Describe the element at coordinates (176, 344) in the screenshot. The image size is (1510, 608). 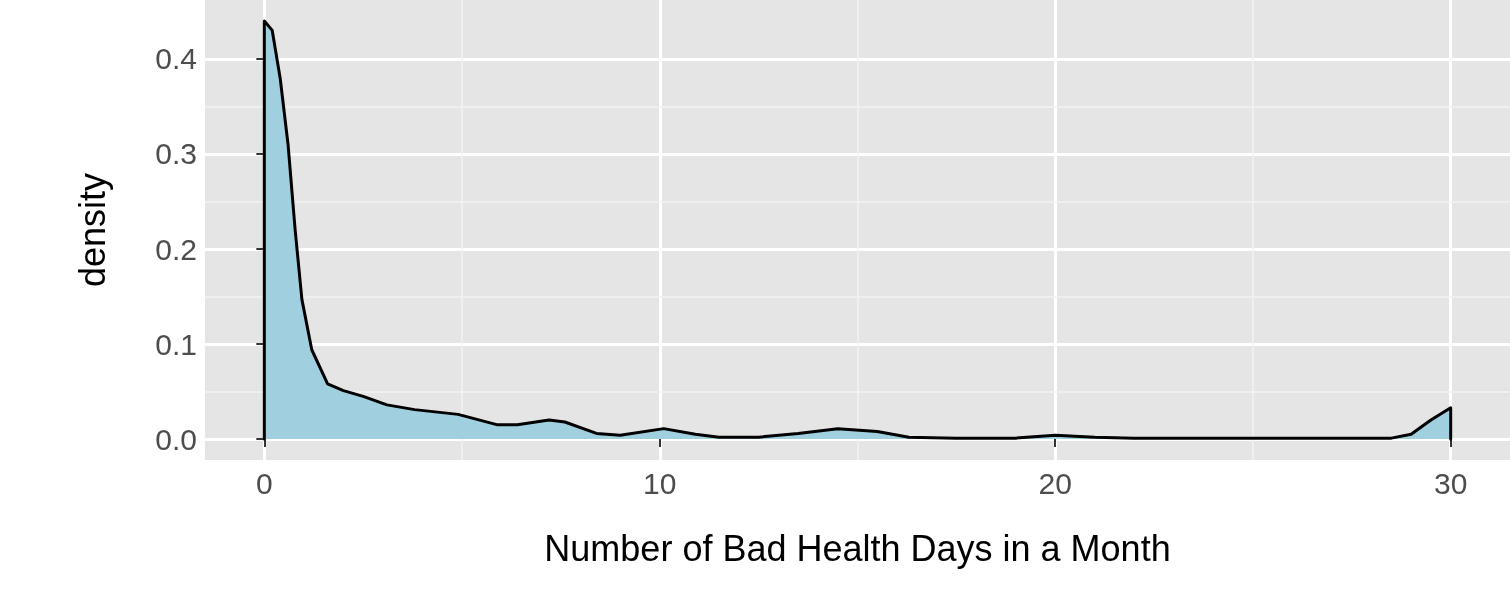
I see `y-tick-label: 0.1` at that location.